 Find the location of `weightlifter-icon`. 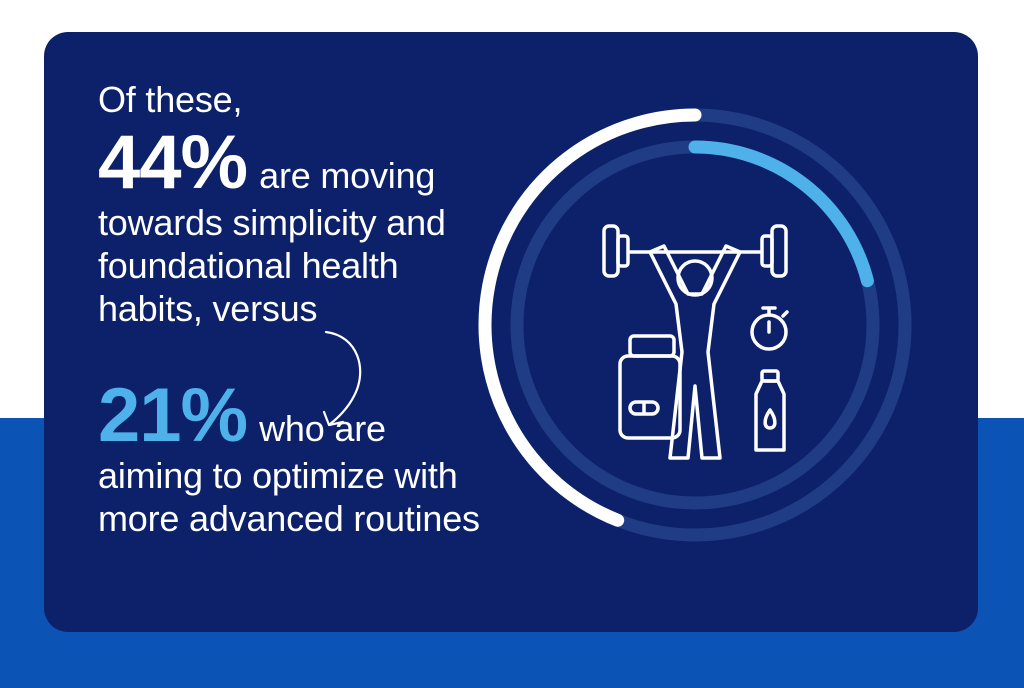

weightlifter-icon is located at coordinates (695, 342).